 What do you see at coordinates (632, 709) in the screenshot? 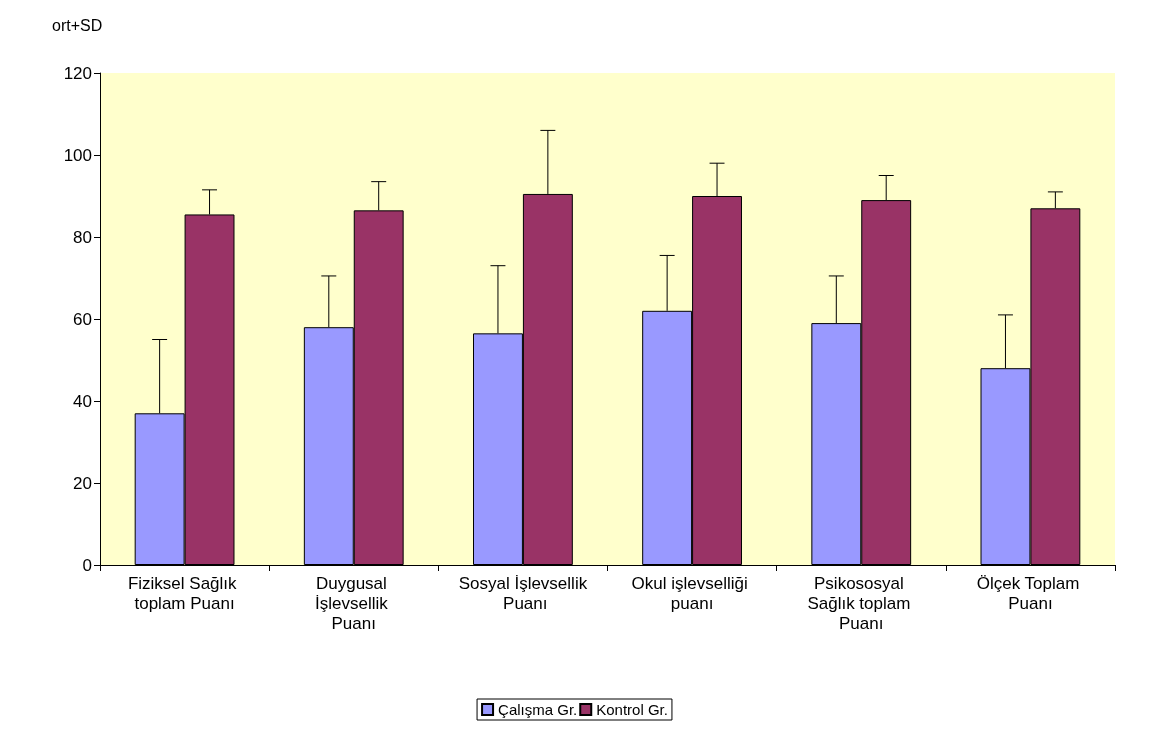
I see `legend-label: Kontrol Gr.` at bounding box center [632, 709].